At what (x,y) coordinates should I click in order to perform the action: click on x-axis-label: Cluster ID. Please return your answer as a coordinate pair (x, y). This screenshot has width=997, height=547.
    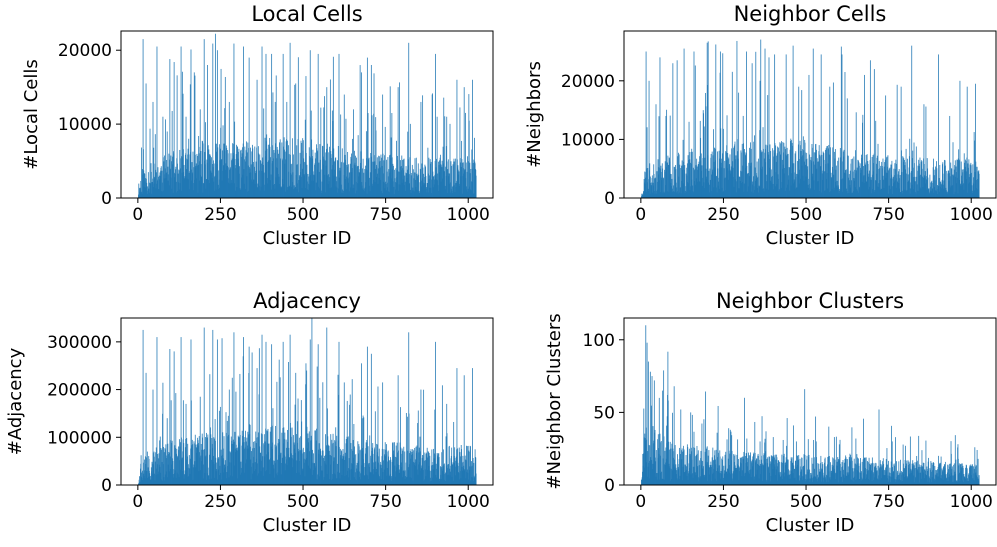
    Looking at the image, I should click on (307, 238).